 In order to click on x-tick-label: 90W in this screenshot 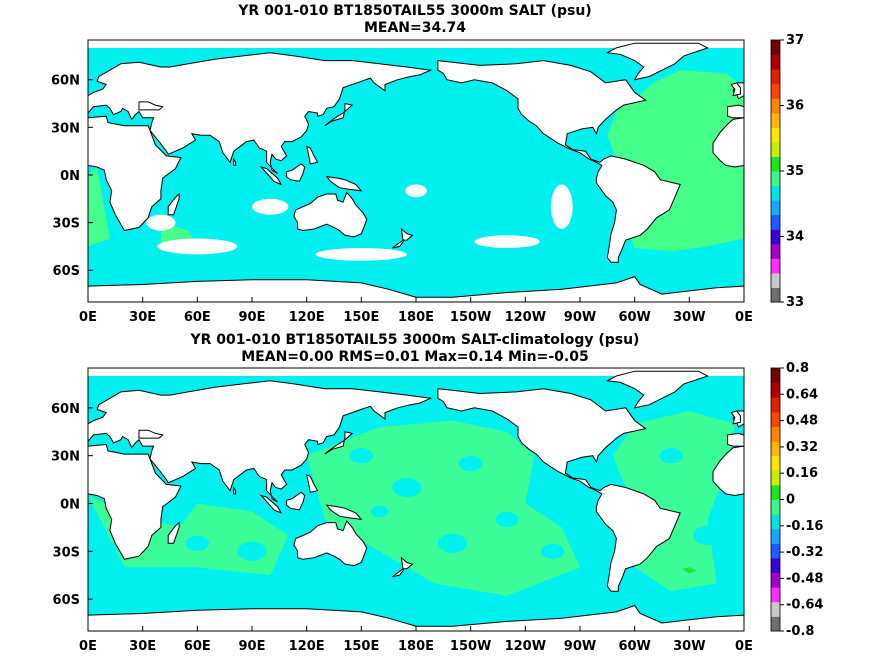, I will do `click(580, 646)`.